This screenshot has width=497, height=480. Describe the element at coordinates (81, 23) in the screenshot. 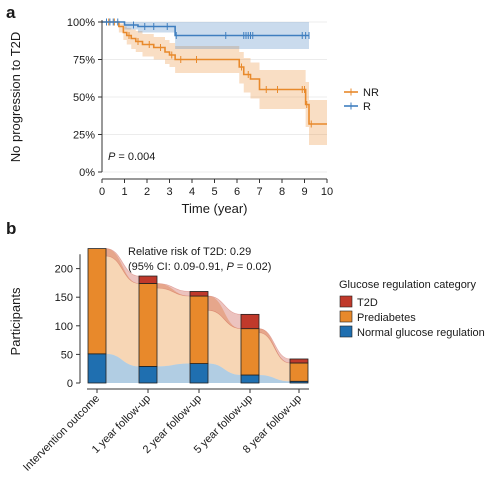

I see `km-y-tick-label: 100%` at that location.